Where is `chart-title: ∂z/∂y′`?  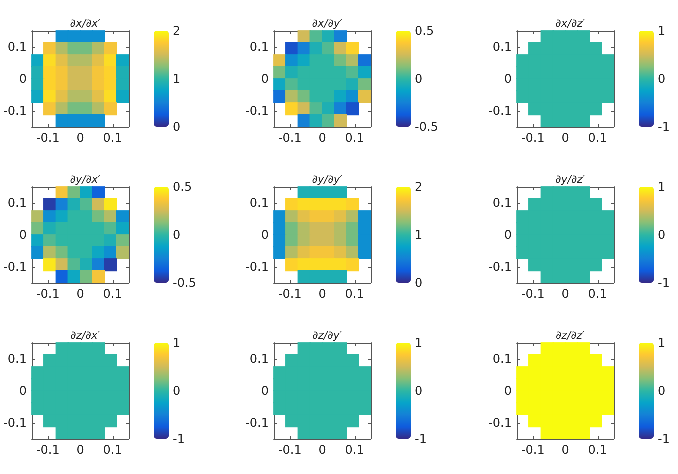 chart-title: ∂z/∂y′ is located at coordinates (327, 335).